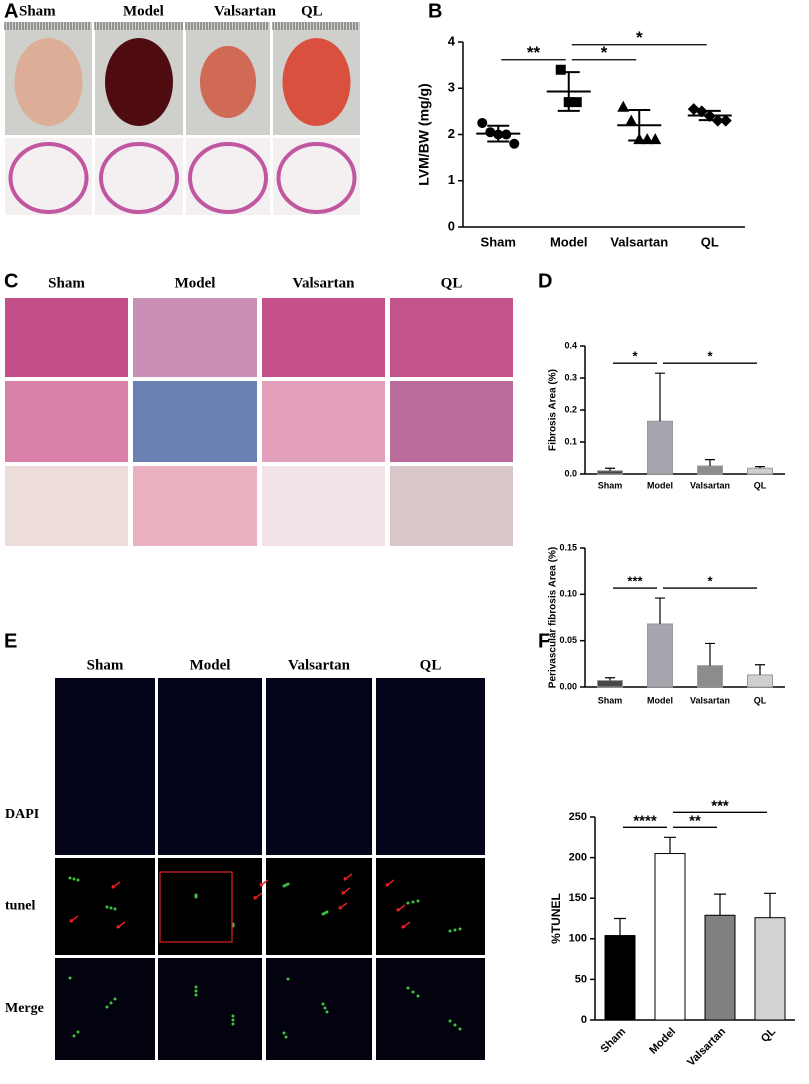  What do you see at coordinates (319, 665) in the screenshot?
I see `column-label: Valsartan` at bounding box center [319, 665].